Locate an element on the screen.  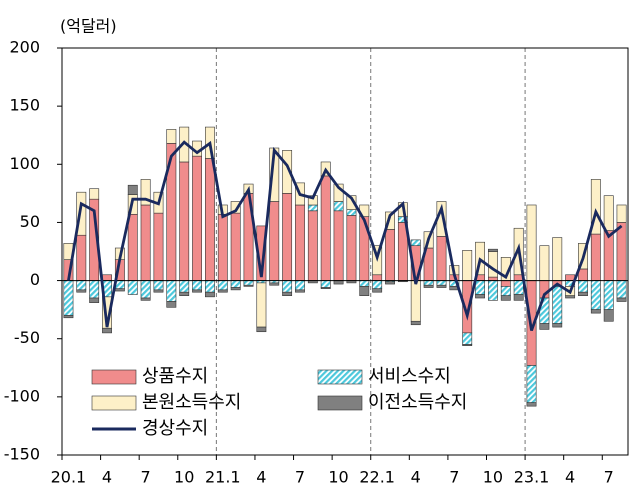
y-tick-label: 150 is located at coordinates (24, 105).